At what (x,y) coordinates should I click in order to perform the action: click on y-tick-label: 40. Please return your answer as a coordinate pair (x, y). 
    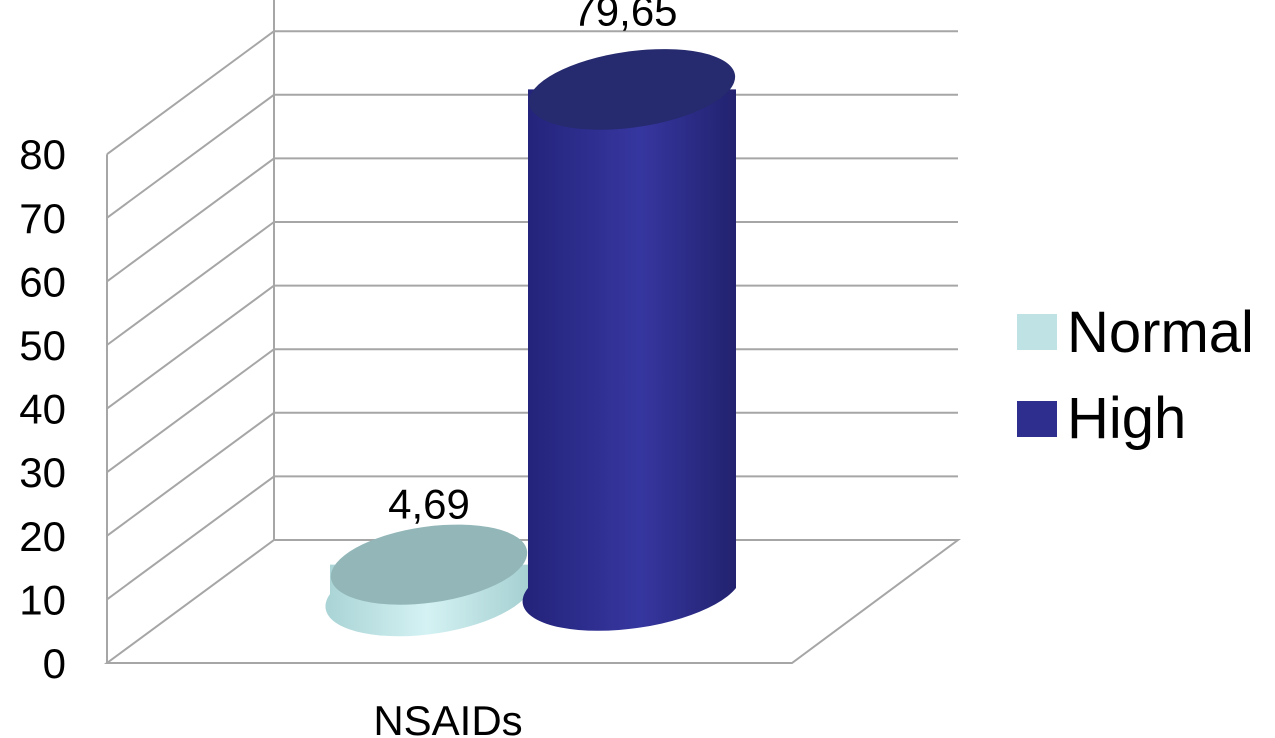
    Looking at the image, I should click on (42, 409).